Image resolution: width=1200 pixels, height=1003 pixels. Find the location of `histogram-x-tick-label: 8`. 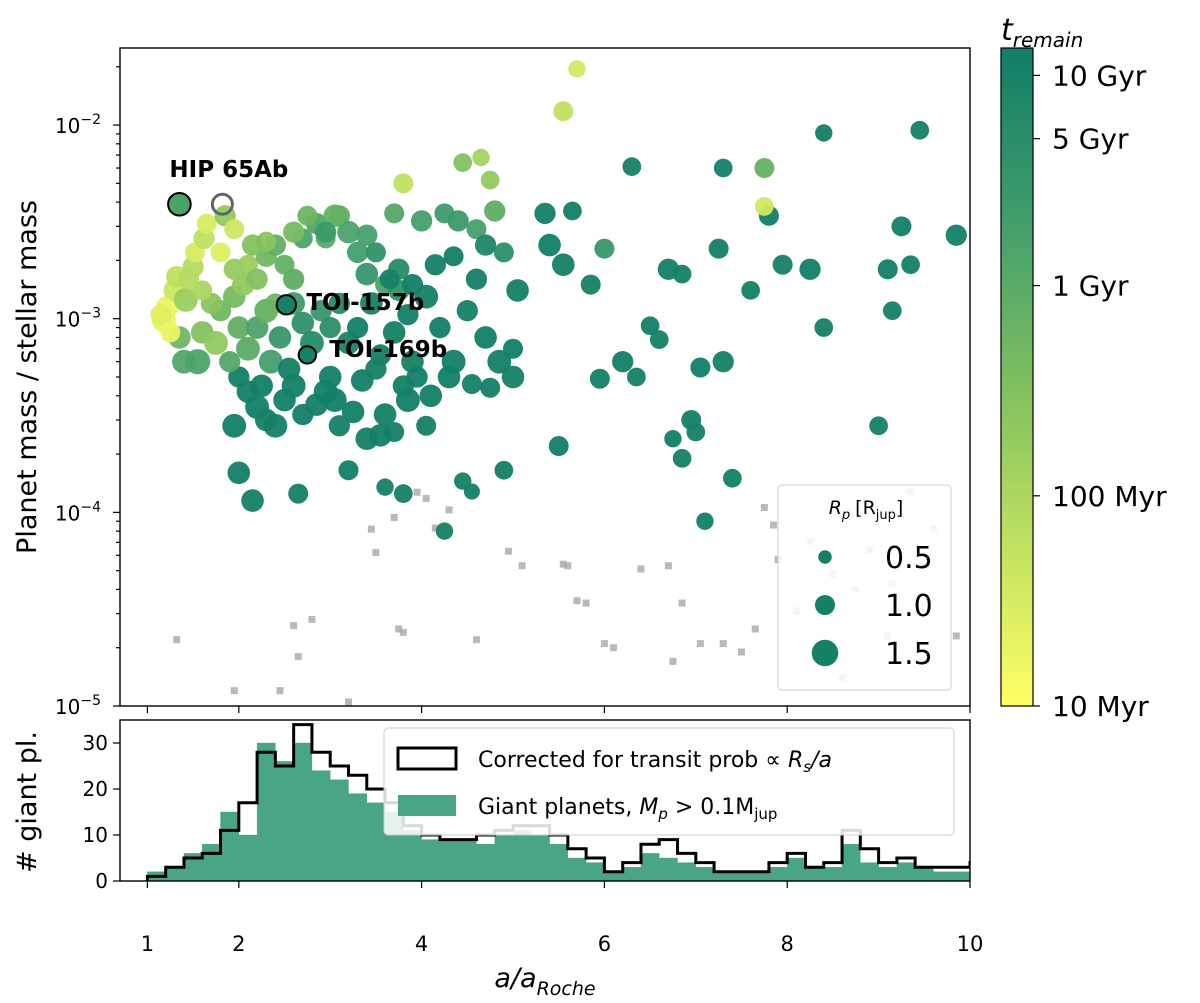

histogram-x-tick-label: 8 is located at coordinates (787, 944).